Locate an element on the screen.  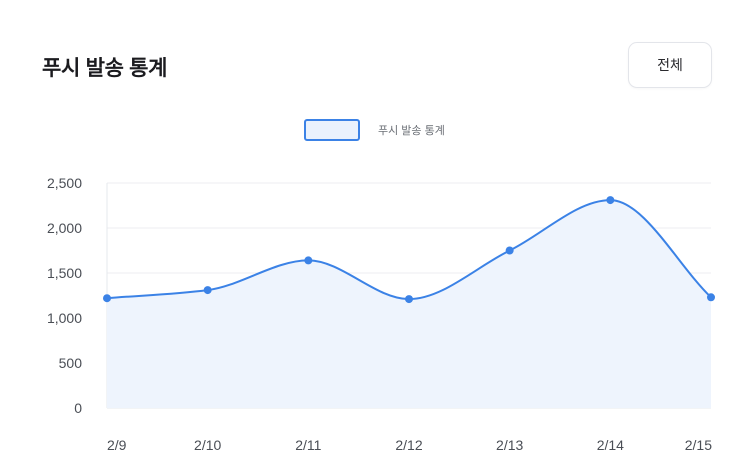
y-tick-label: 1,500 is located at coordinates (64, 273).